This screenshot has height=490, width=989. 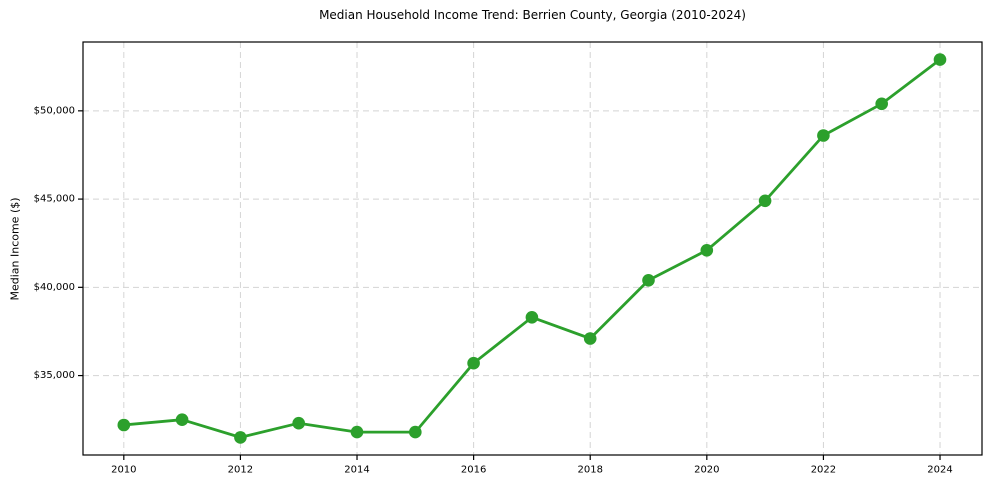 I want to click on data-point-2013, so click(x=299, y=423).